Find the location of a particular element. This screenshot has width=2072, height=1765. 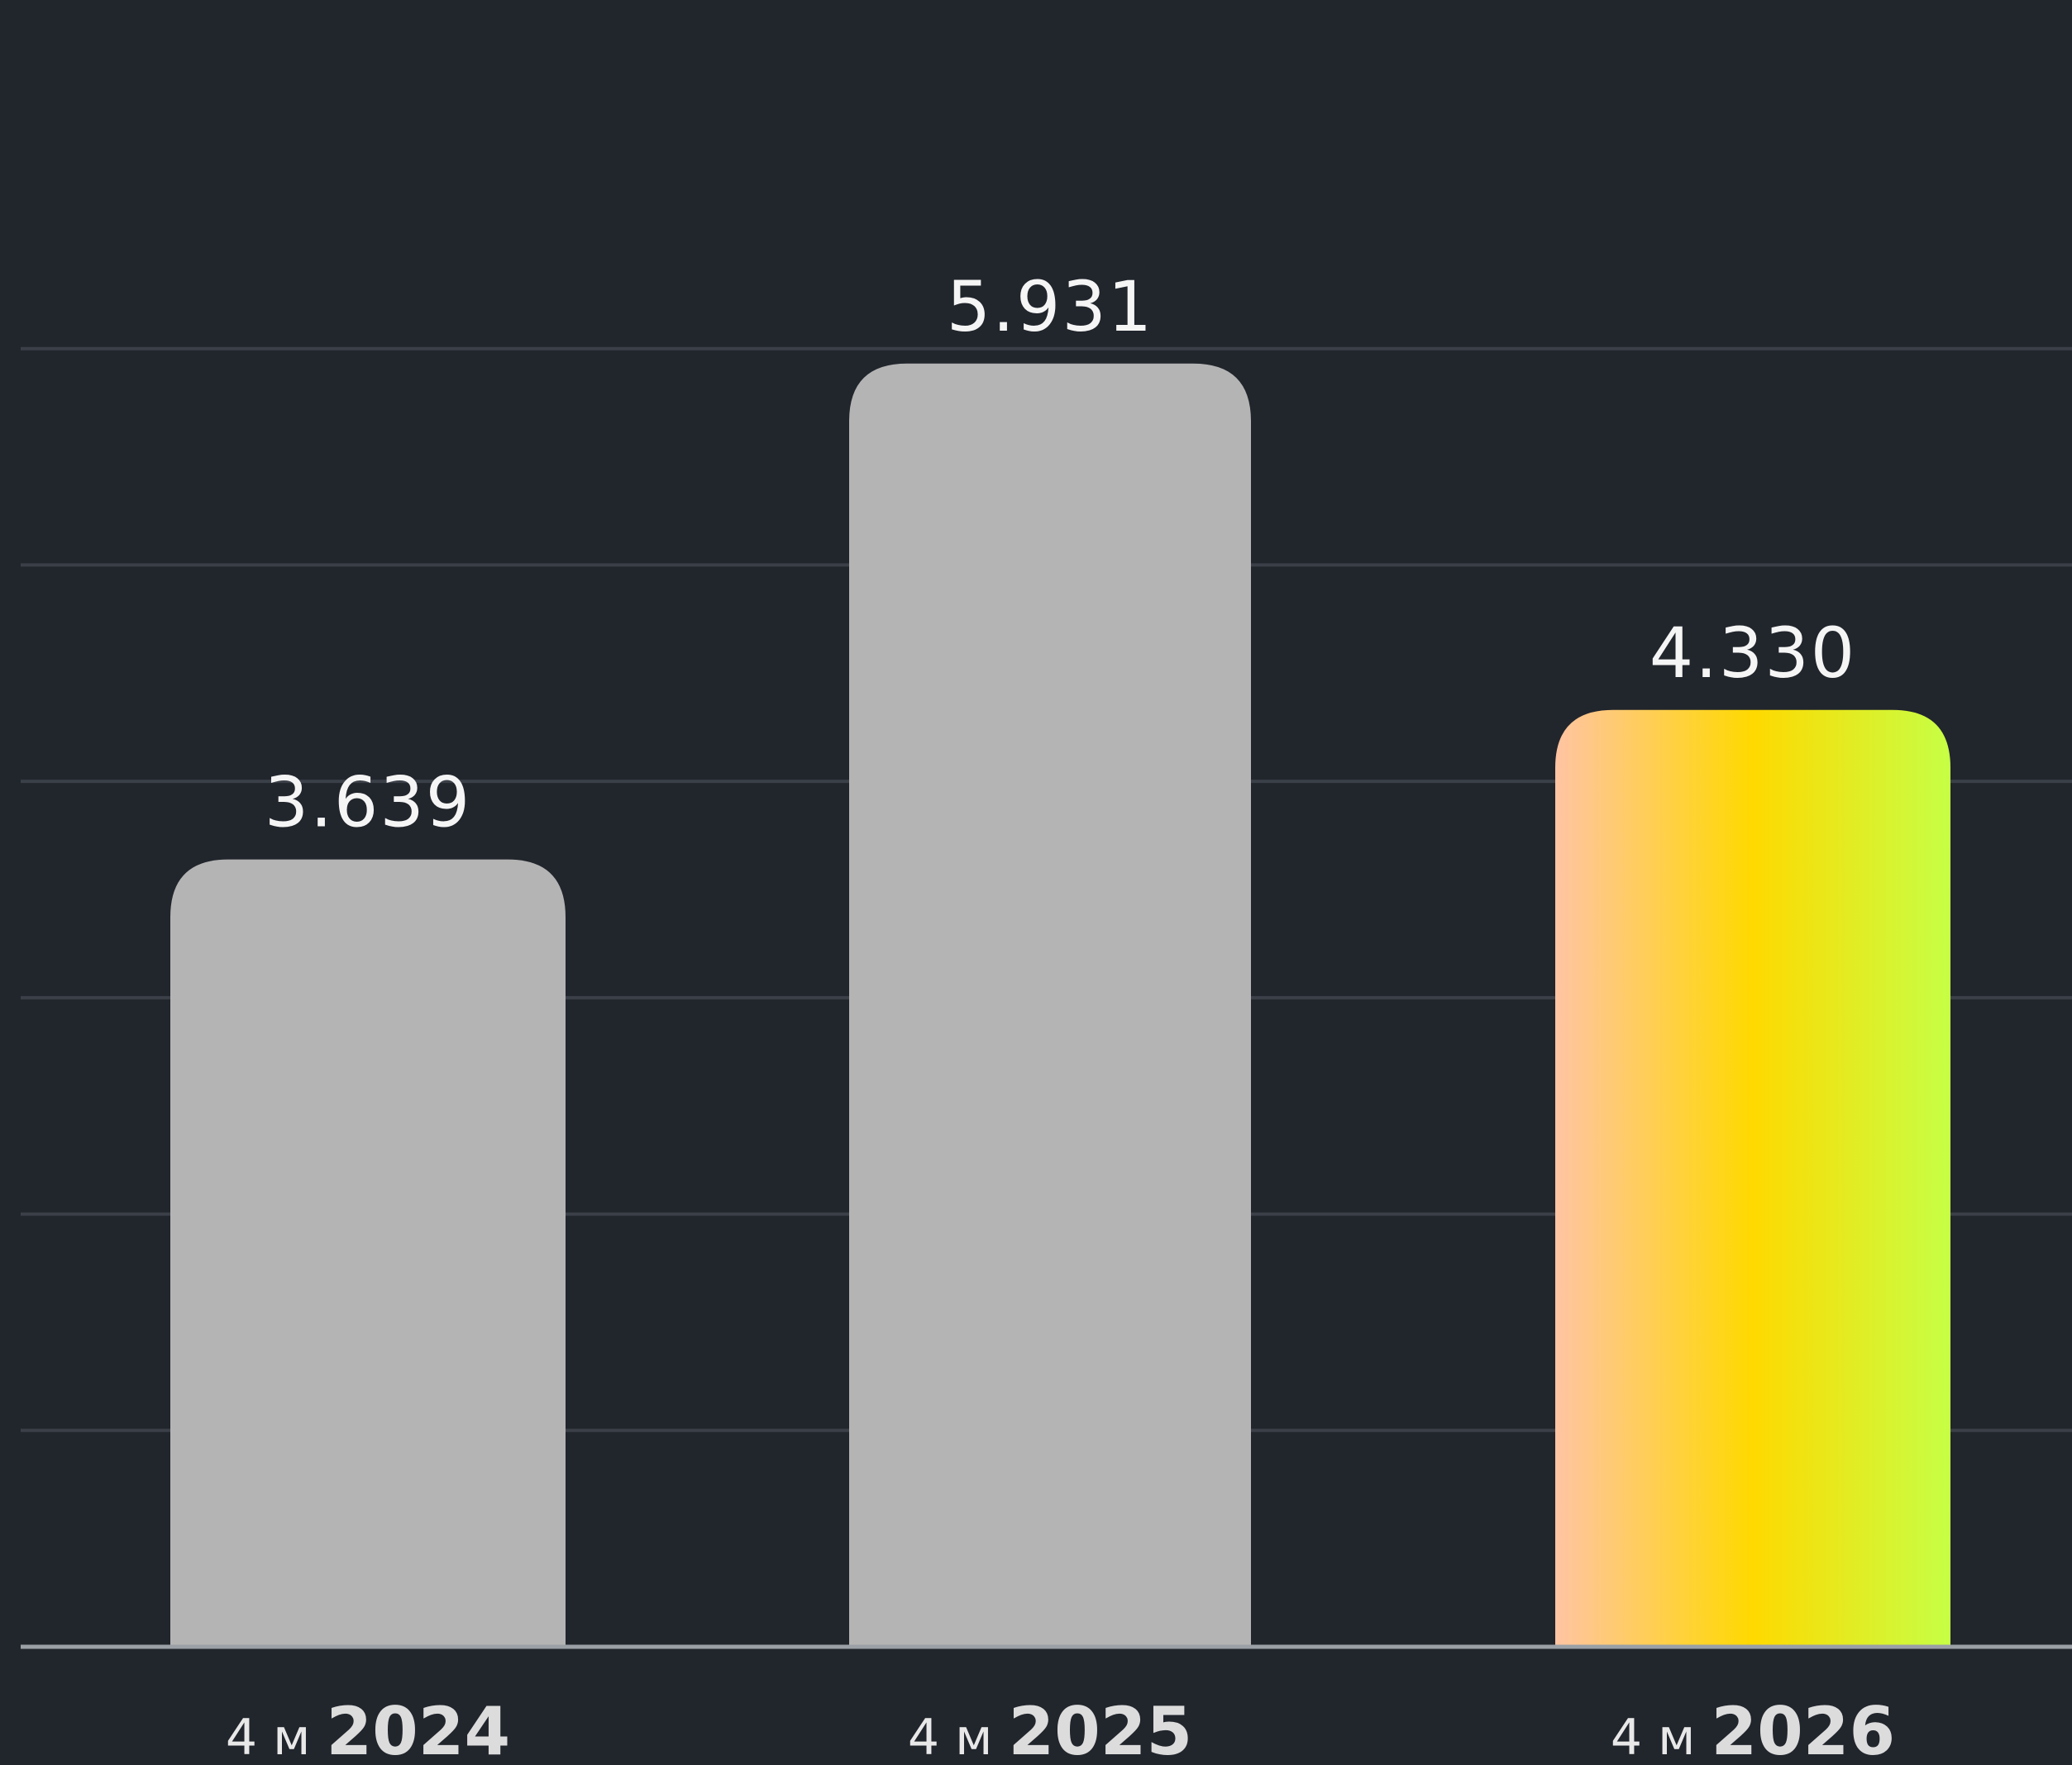

value-label-2025: 5.931 is located at coordinates (1050, 306).